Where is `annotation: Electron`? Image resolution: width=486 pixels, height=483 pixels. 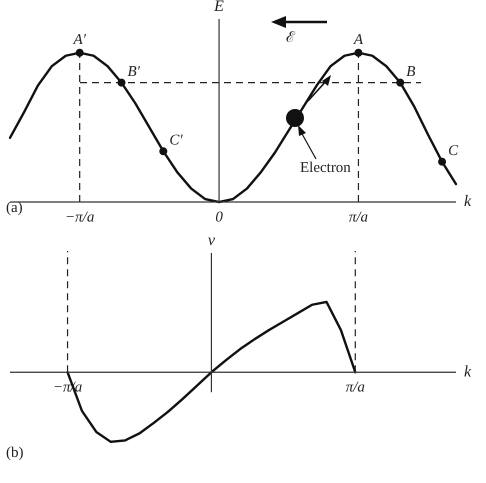 annotation: Electron is located at coordinates (325, 168).